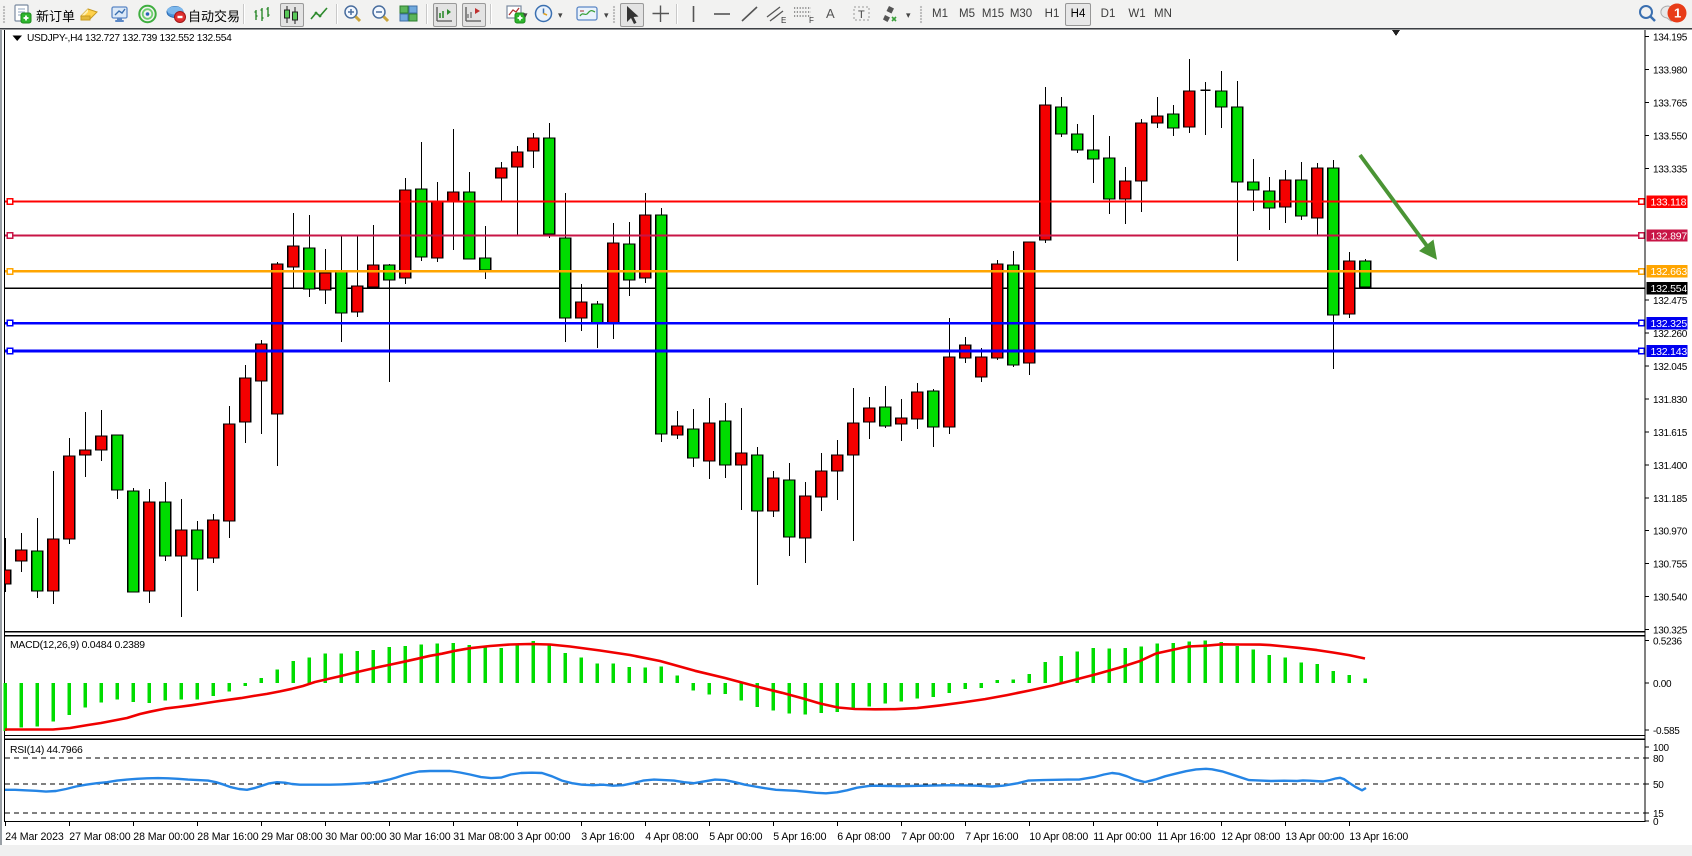 The height and width of the screenshot is (856, 1692). I want to click on svg-text: 80, so click(1658, 759).